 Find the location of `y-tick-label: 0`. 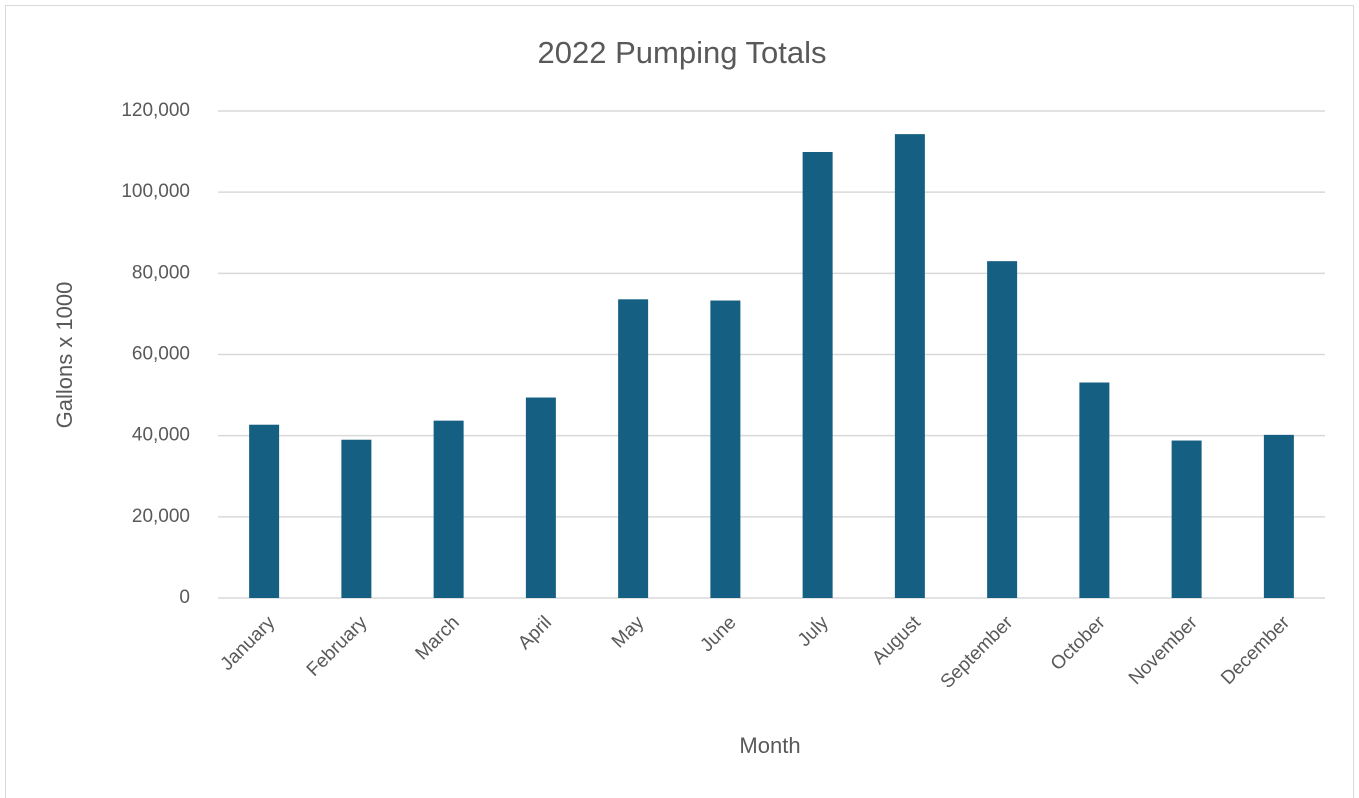

y-tick-label: 0 is located at coordinates (184, 597).